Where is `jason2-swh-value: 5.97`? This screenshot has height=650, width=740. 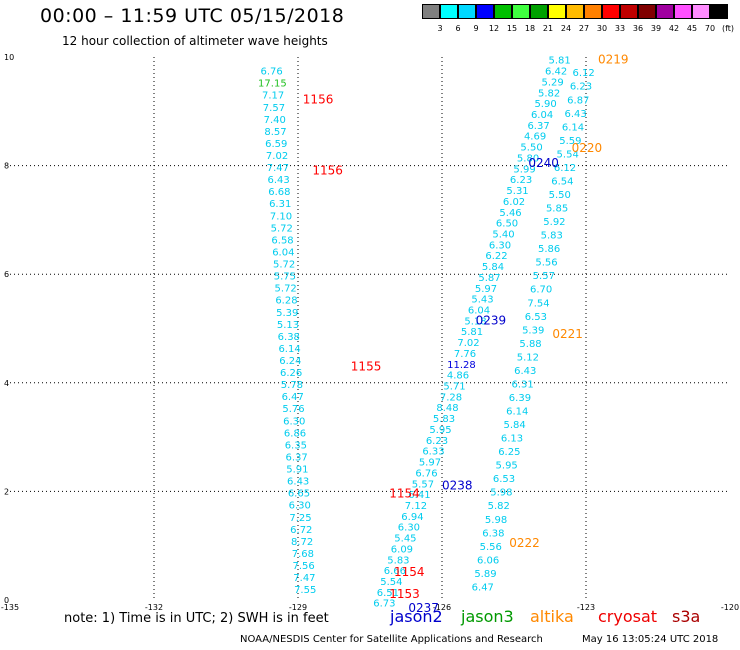
jason2-swh-value: 5.97 is located at coordinates (430, 463).